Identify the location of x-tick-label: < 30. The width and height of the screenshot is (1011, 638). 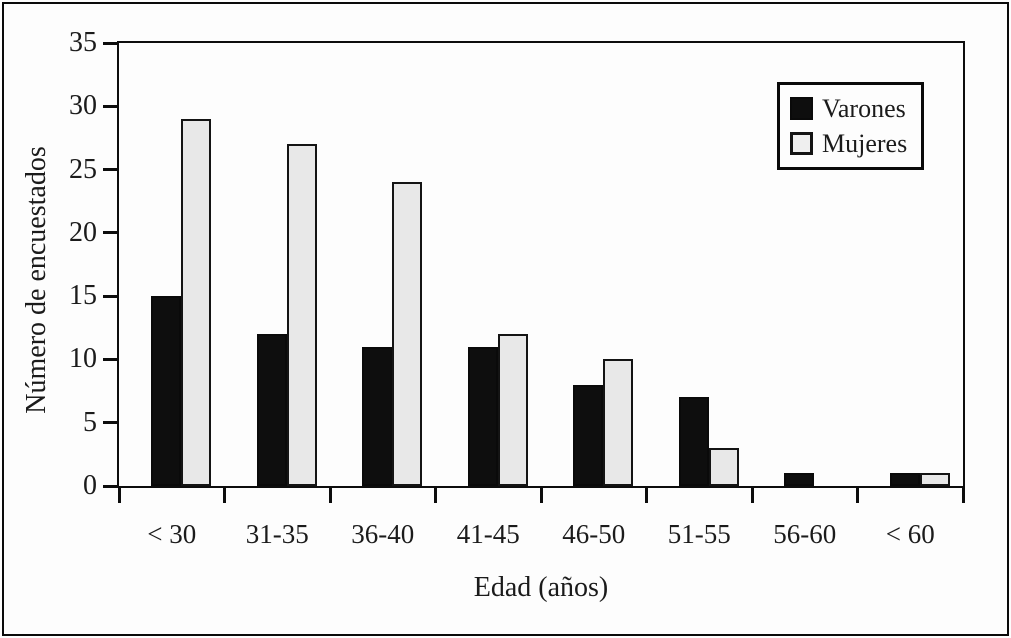
(172, 534).